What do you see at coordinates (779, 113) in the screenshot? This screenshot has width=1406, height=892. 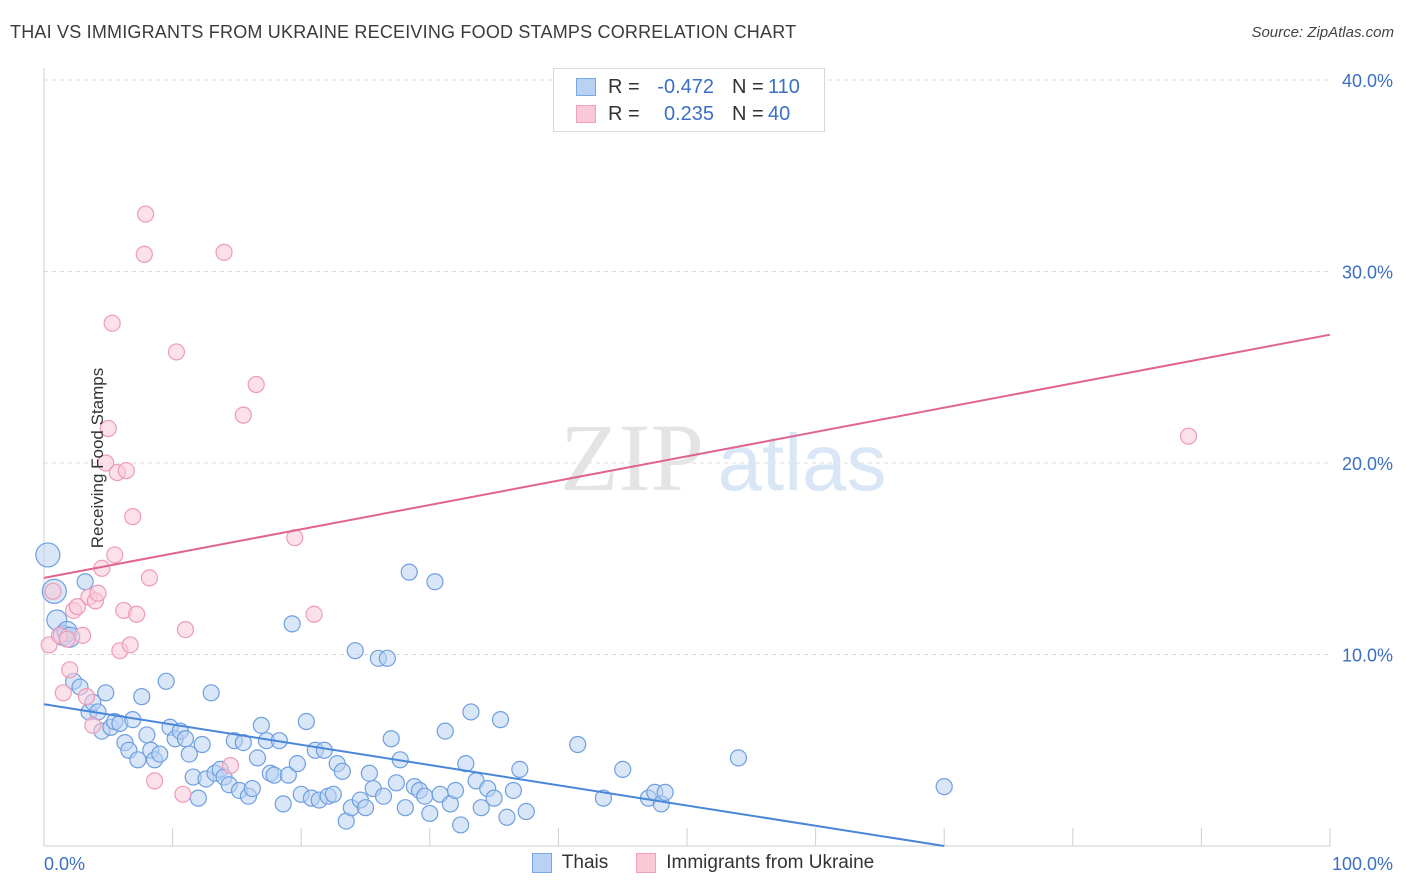 I see `legend-n-value-ukraine: 40` at bounding box center [779, 113].